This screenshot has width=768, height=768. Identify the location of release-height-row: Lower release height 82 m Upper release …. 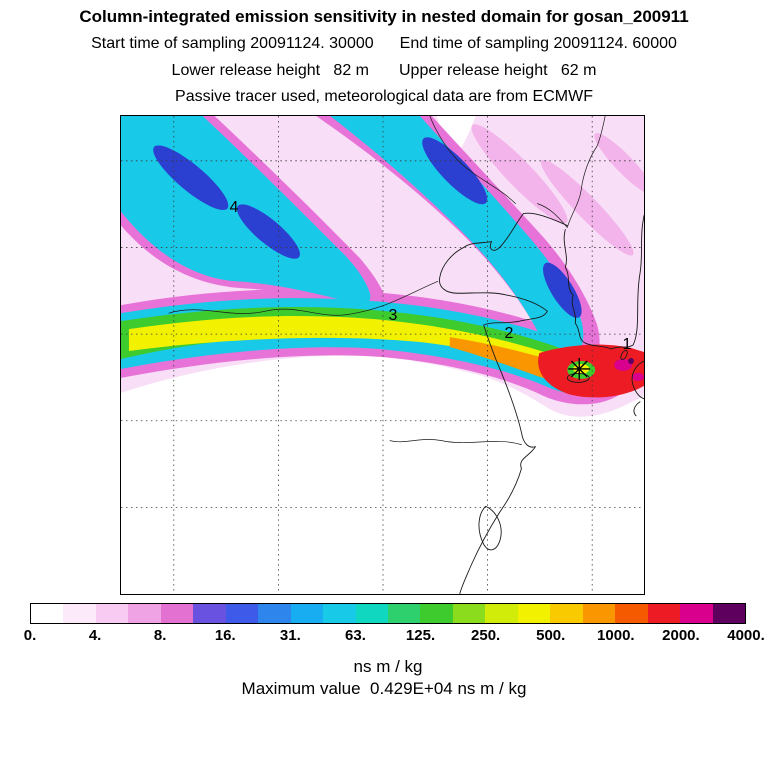
(384, 71).